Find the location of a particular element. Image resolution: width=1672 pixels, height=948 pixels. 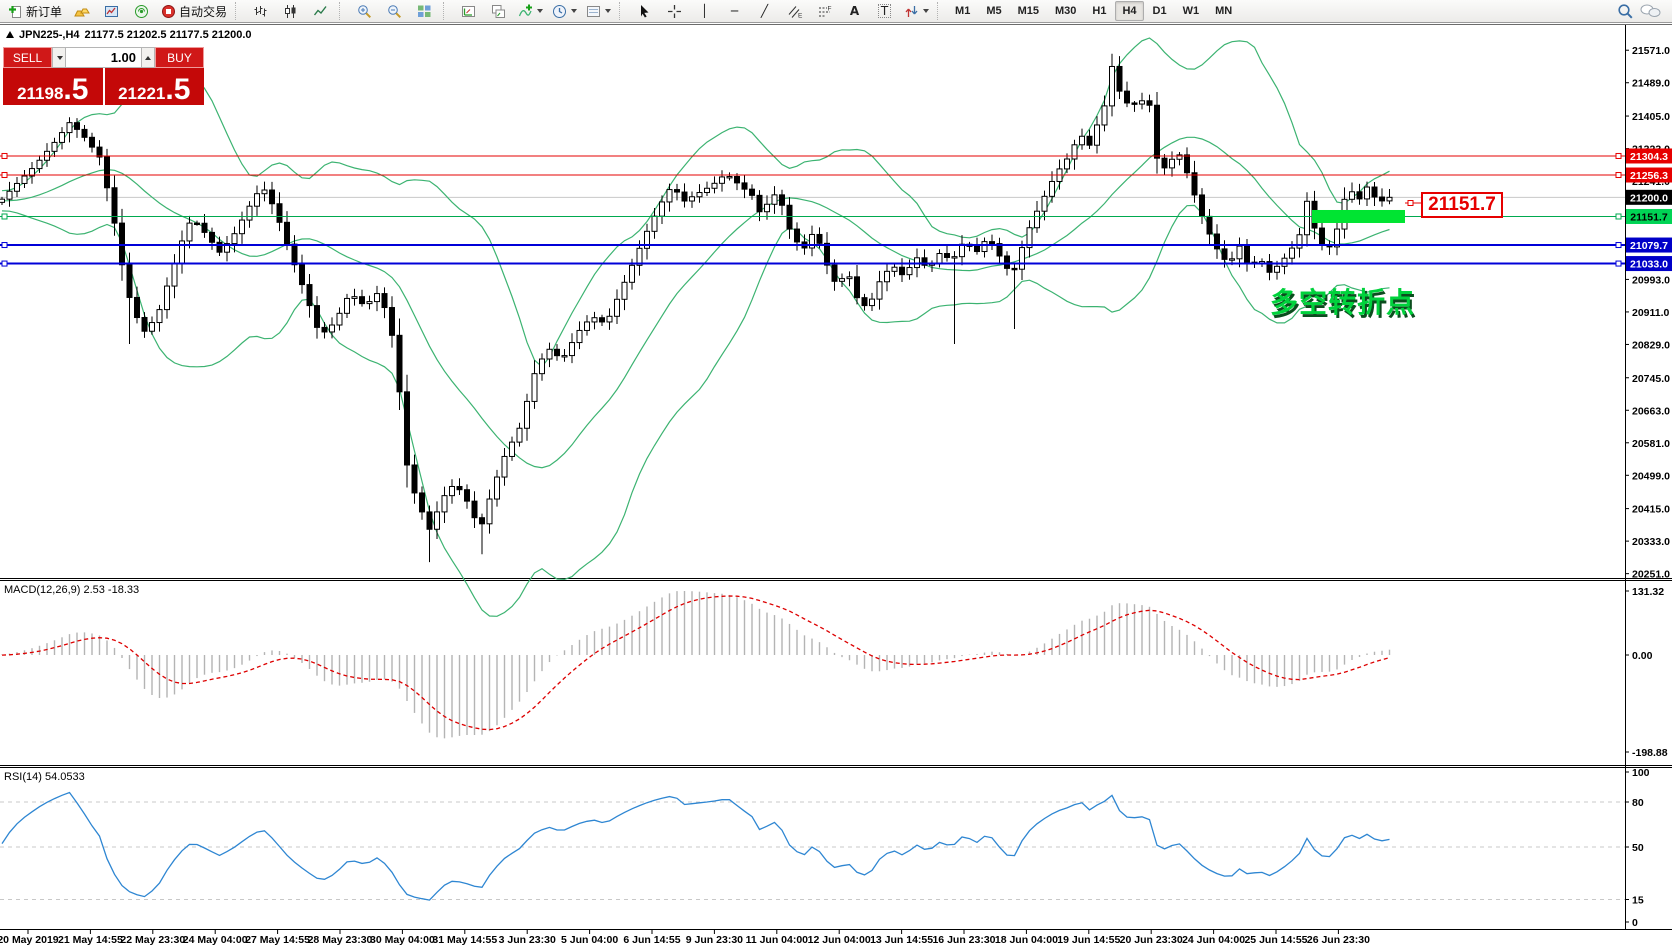

new-order-button: 新订单 is located at coordinates (35, 11).